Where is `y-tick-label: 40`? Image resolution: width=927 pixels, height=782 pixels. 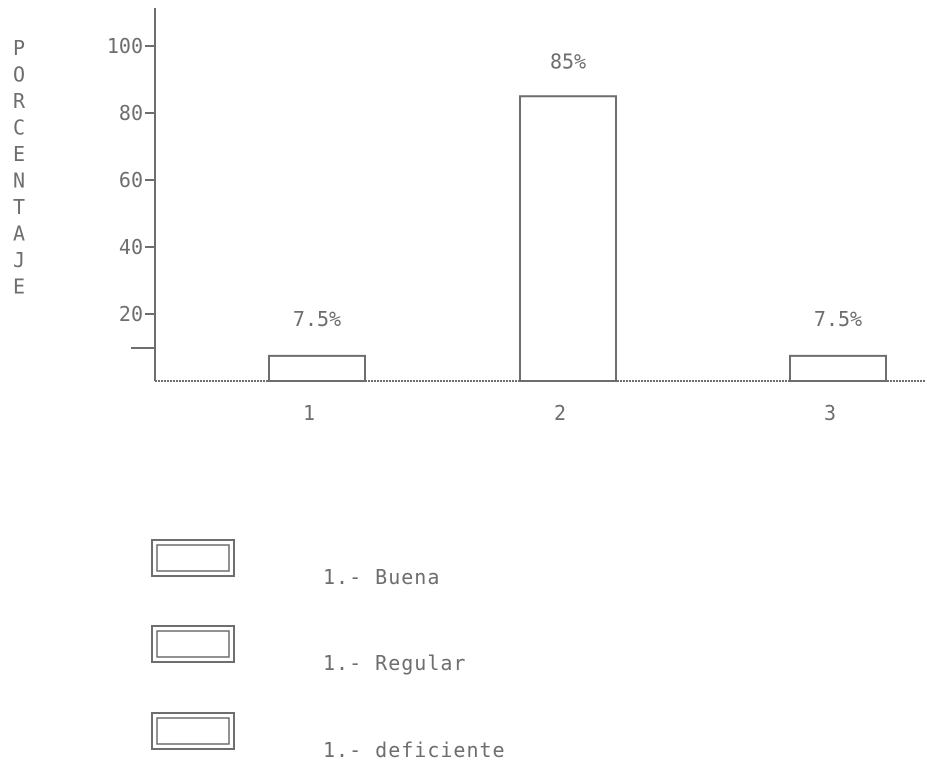 y-tick-label: 40 is located at coordinates (131, 247).